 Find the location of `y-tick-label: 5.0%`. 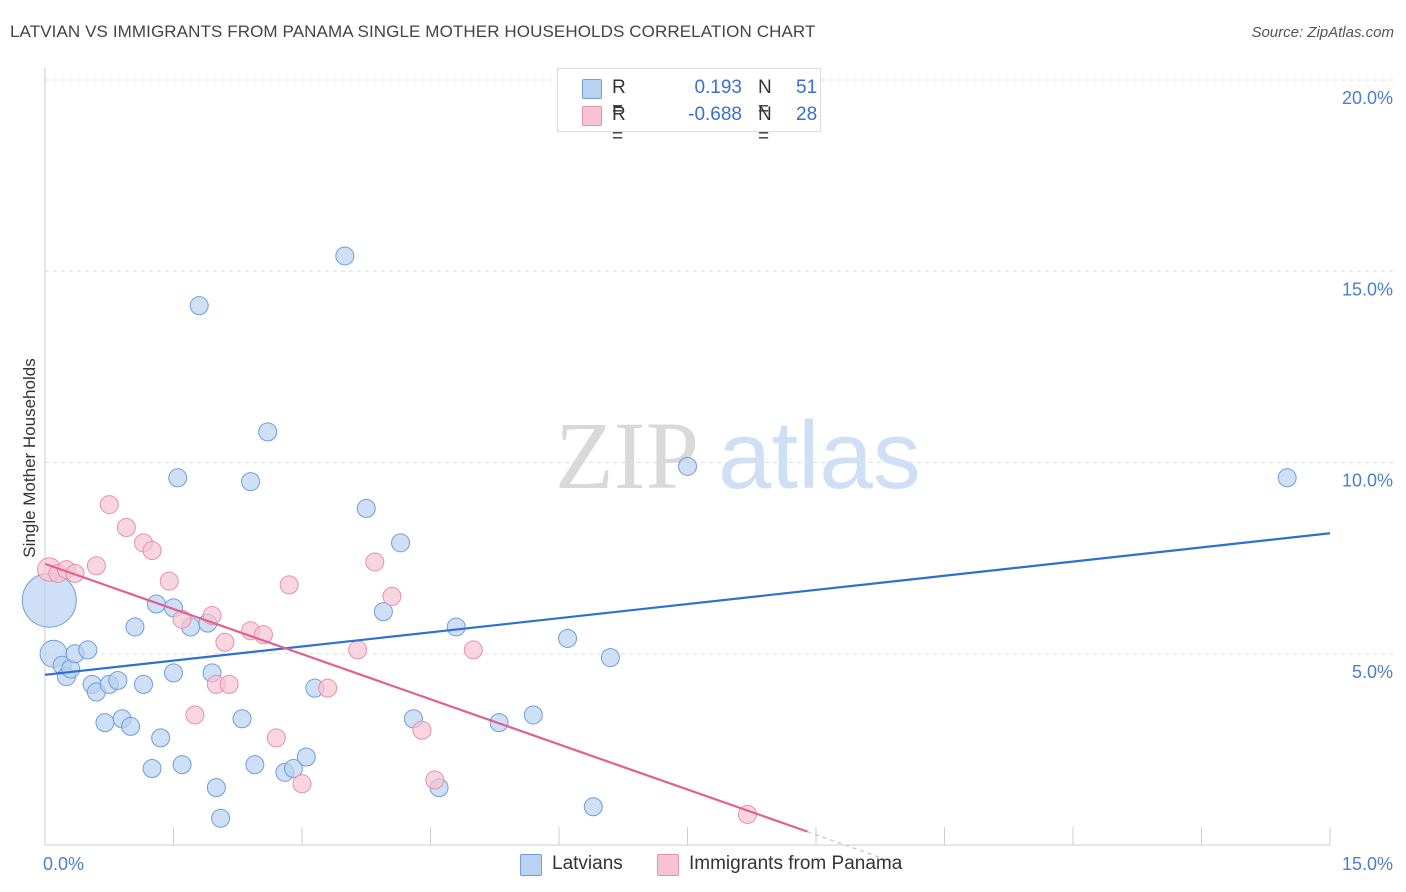

y-tick-label: 5.0% is located at coordinates (1372, 672).